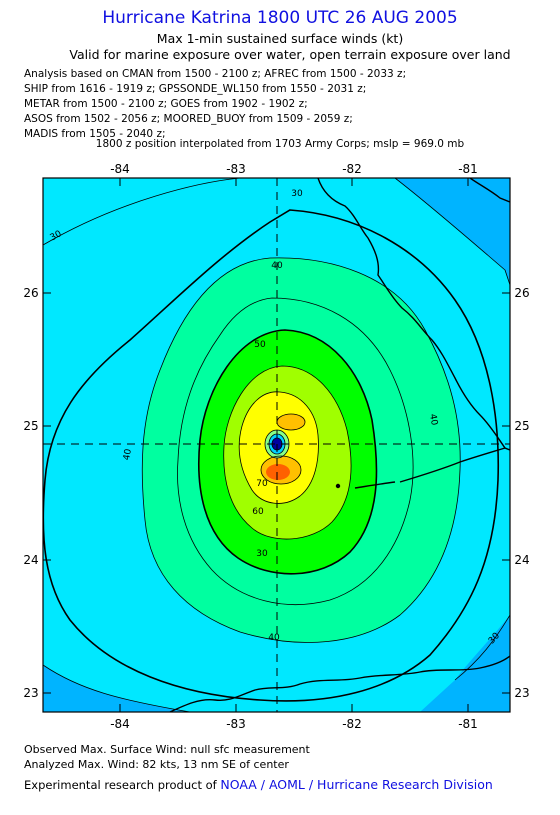 The width and height of the screenshot is (560, 815). I want to click on contour-label: 60, so click(258, 512).